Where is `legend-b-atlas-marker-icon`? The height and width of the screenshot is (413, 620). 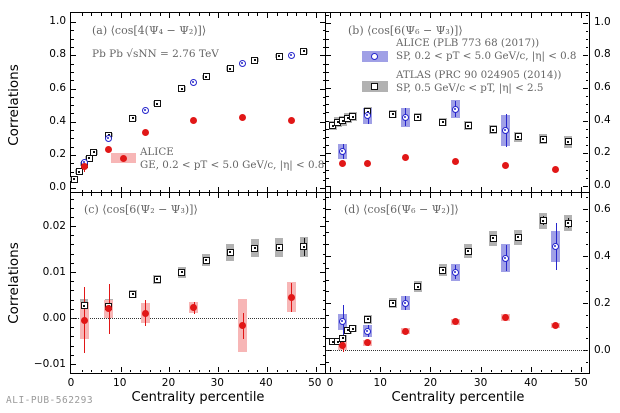 legend-b-atlas-marker-icon is located at coordinates (374, 86).